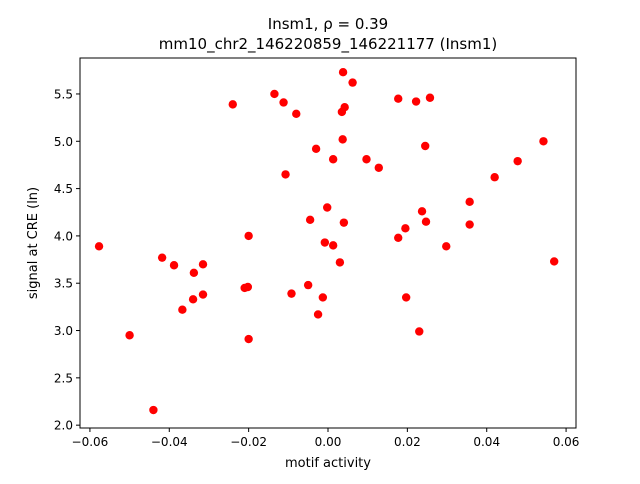  What do you see at coordinates (63, 284) in the screenshot?
I see `y-tick-label: 3.5` at bounding box center [63, 284].